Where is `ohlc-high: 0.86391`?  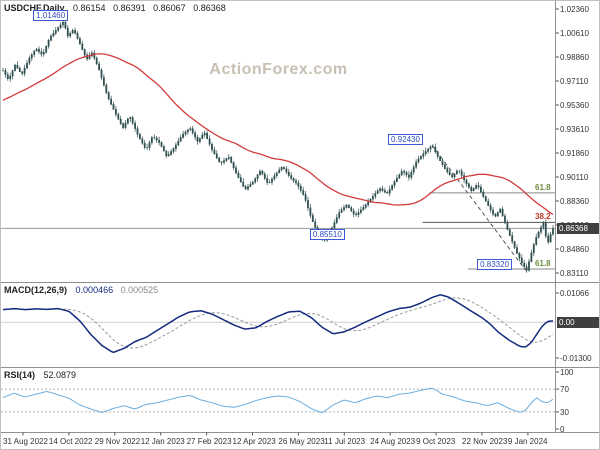 ohlc-high: 0.86391 is located at coordinates (129, 8).